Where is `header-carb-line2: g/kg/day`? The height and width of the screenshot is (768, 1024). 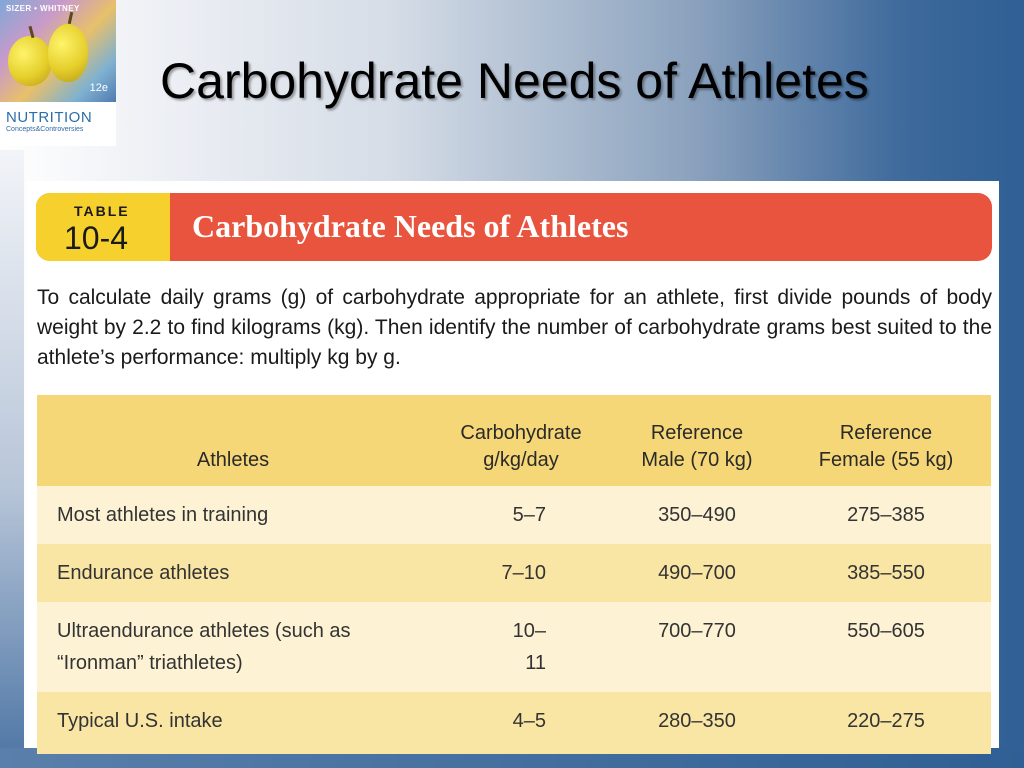
header-carb-line2: g/kg/day is located at coordinates (521, 460).